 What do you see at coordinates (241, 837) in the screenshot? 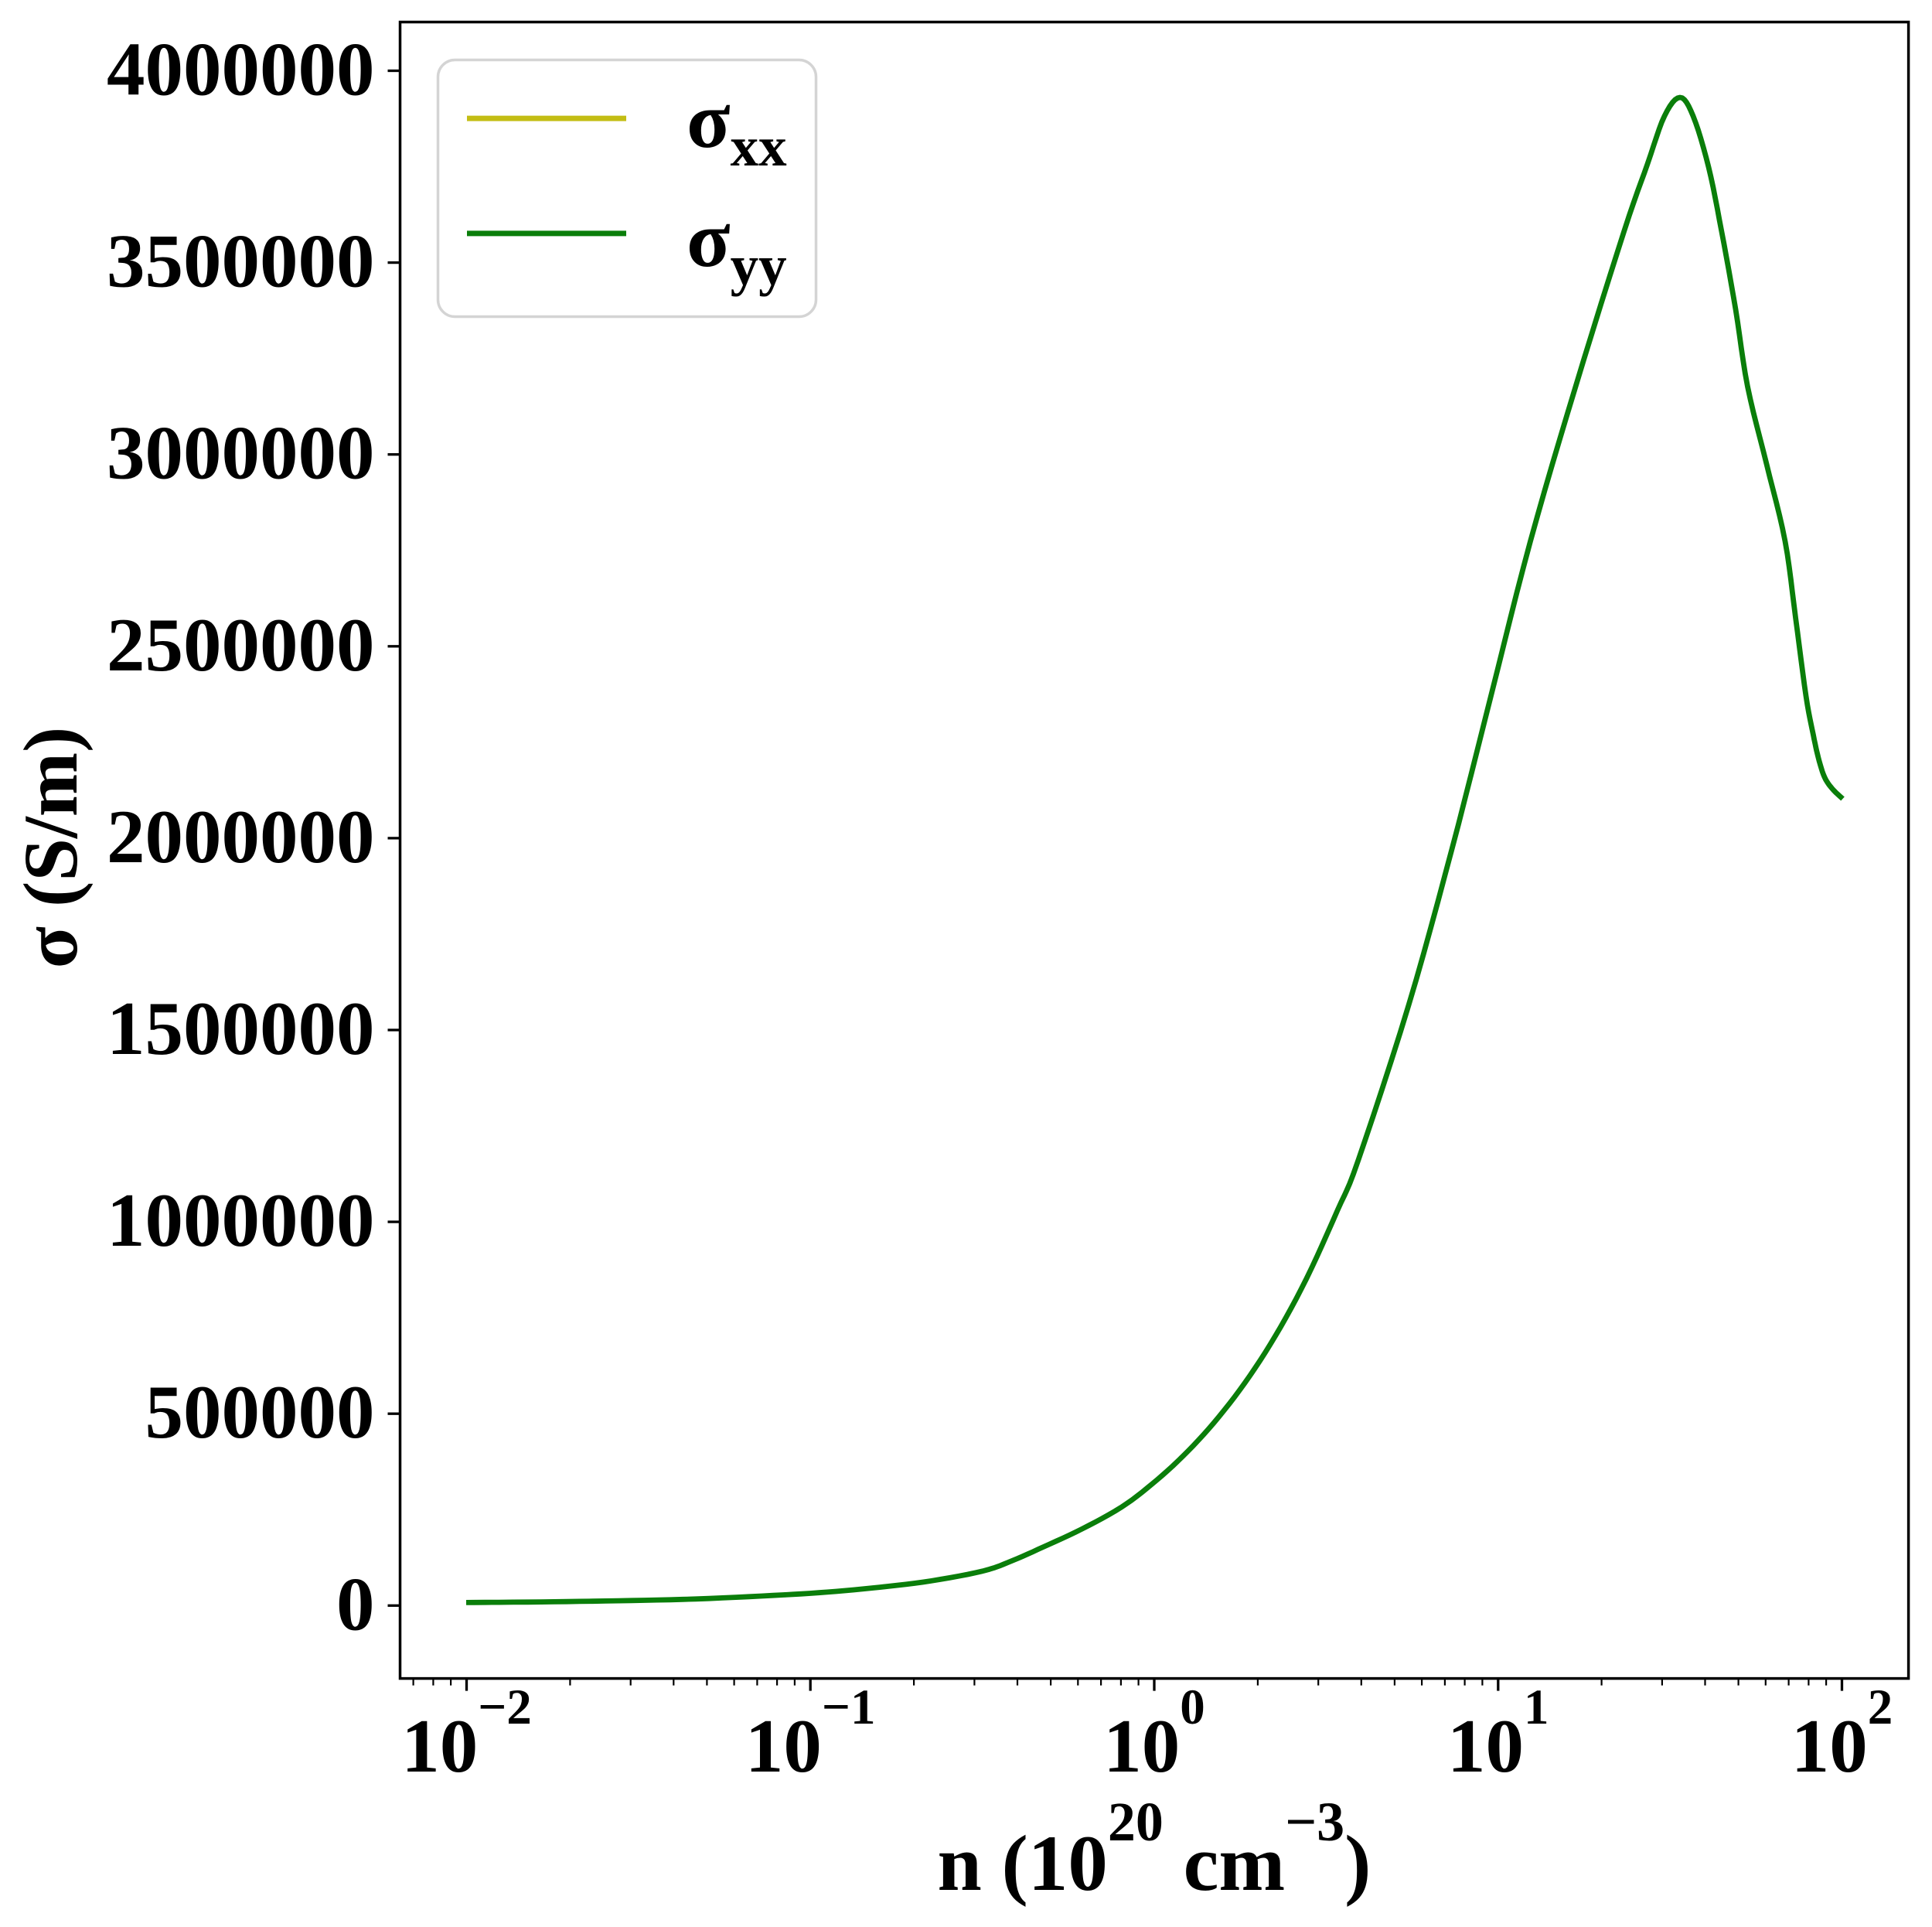
I see `svg-text: 2000000` at bounding box center [241, 837].